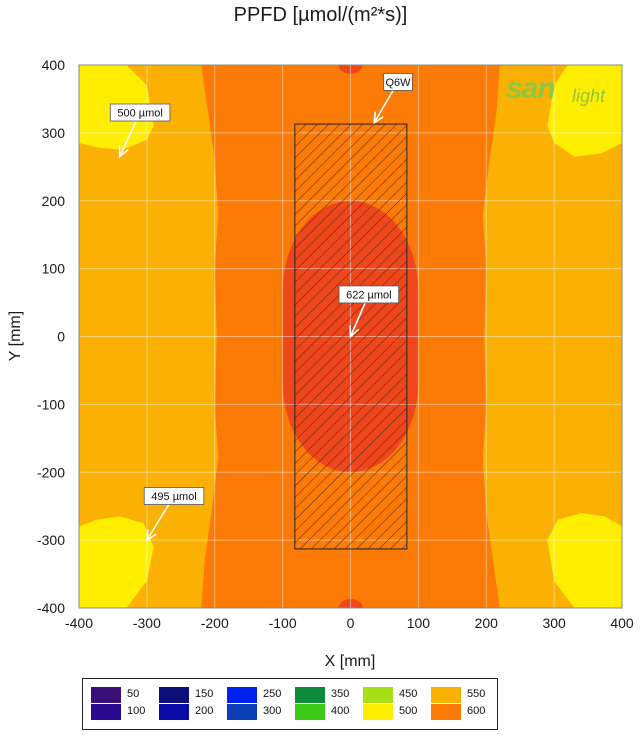 The image size is (641, 735). What do you see at coordinates (54, 133) in the screenshot?
I see `y-tick-label: 300` at bounding box center [54, 133].